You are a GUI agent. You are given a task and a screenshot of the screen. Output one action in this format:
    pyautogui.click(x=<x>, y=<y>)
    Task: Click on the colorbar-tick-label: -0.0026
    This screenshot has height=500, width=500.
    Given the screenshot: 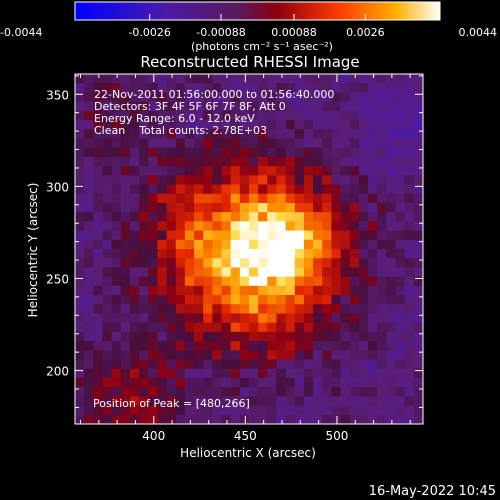 What is the action you would take?
    pyautogui.click(x=149, y=32)
    